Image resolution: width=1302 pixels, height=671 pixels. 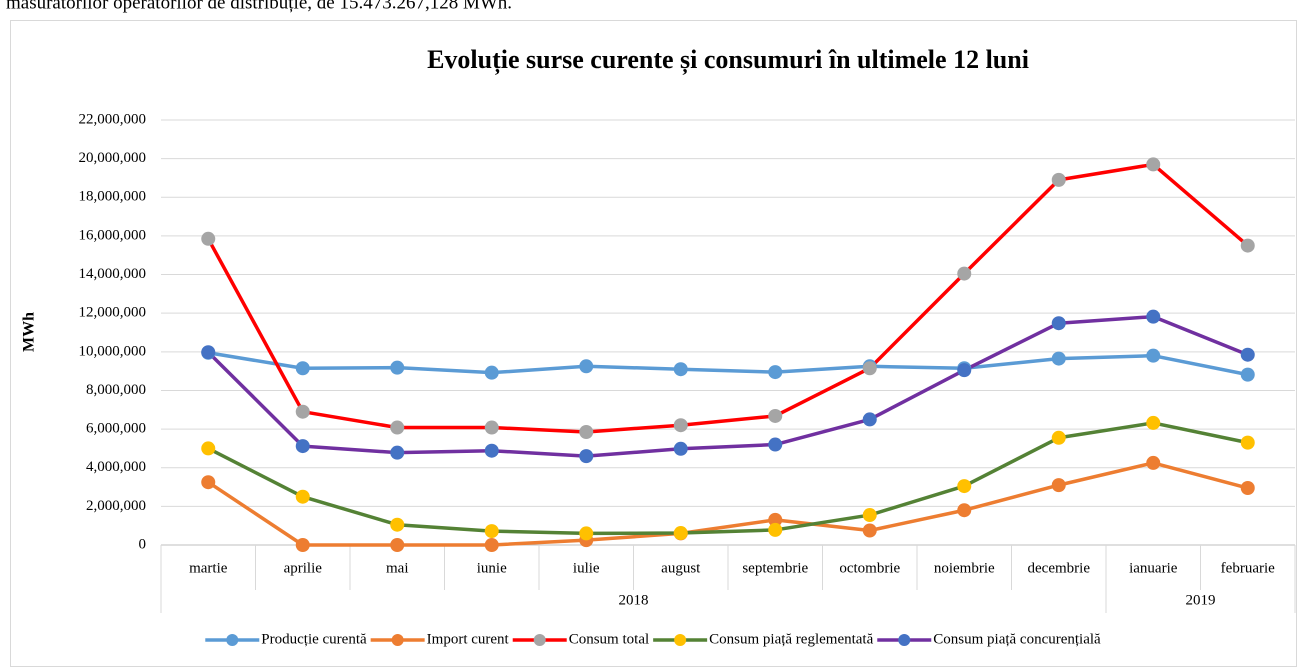 I want to click on x-tick-label: martie, so click(x=208, y=568).